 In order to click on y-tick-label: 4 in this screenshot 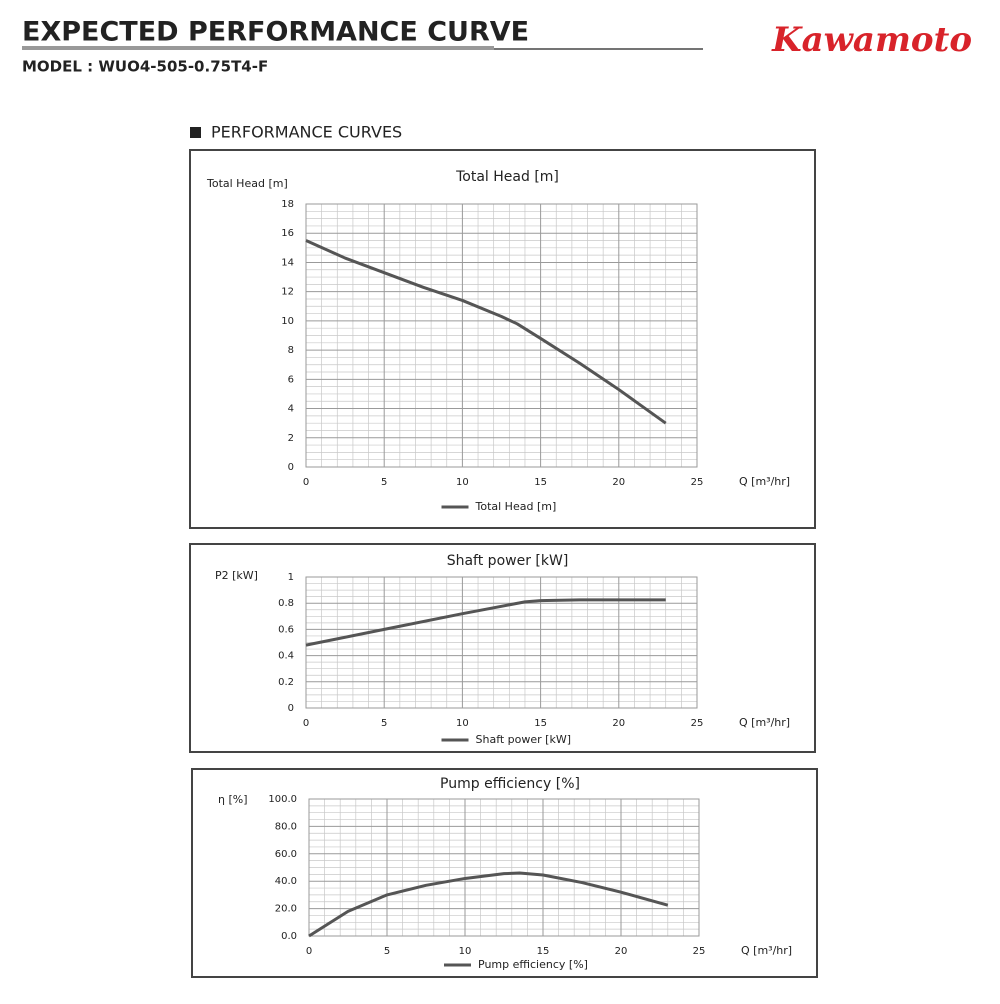, I will do `click(291, 409)`.